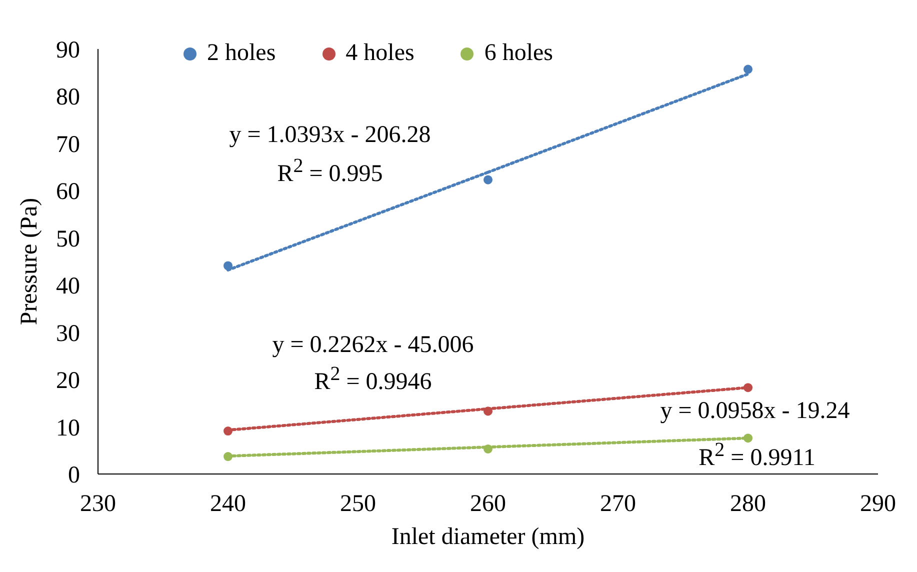  I want to click on x-tick-label: 240, so click(228, 504).